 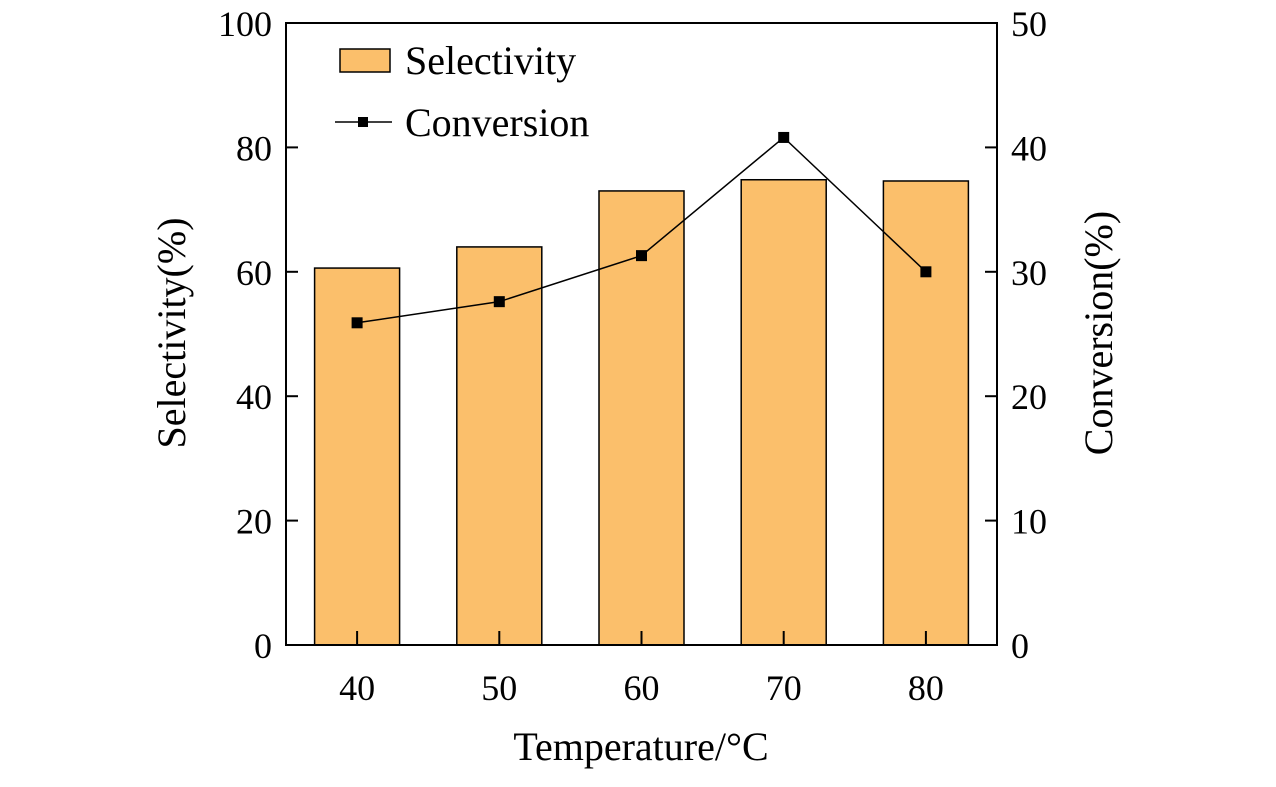 What do you see at coordinates (1098, 333) in the screenshot?
I see `y-axis-title-right: Conversion(%)` at bounding box center [1098, 333].